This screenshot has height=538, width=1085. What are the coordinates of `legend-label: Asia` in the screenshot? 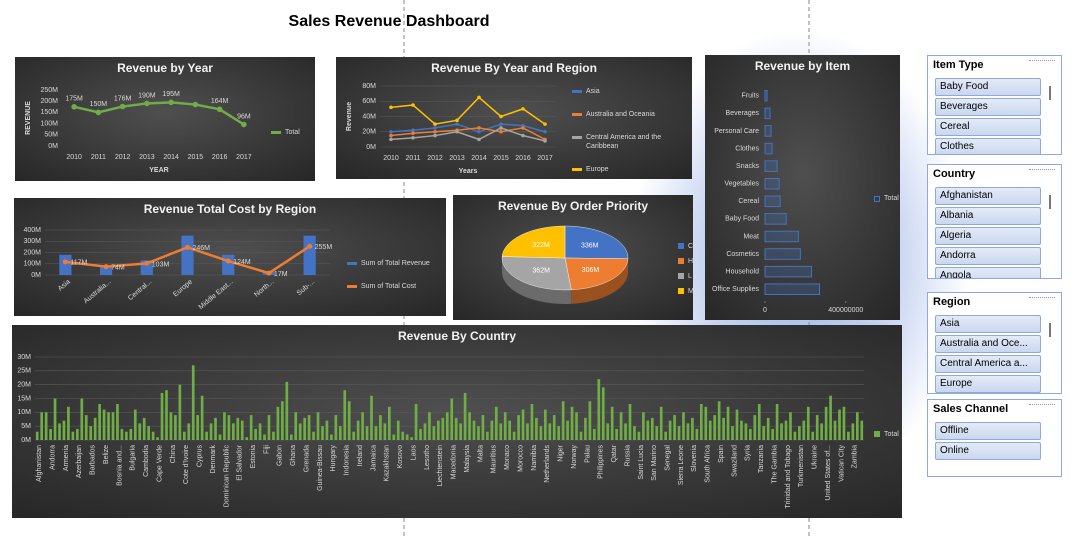 It's located at (593, 91).